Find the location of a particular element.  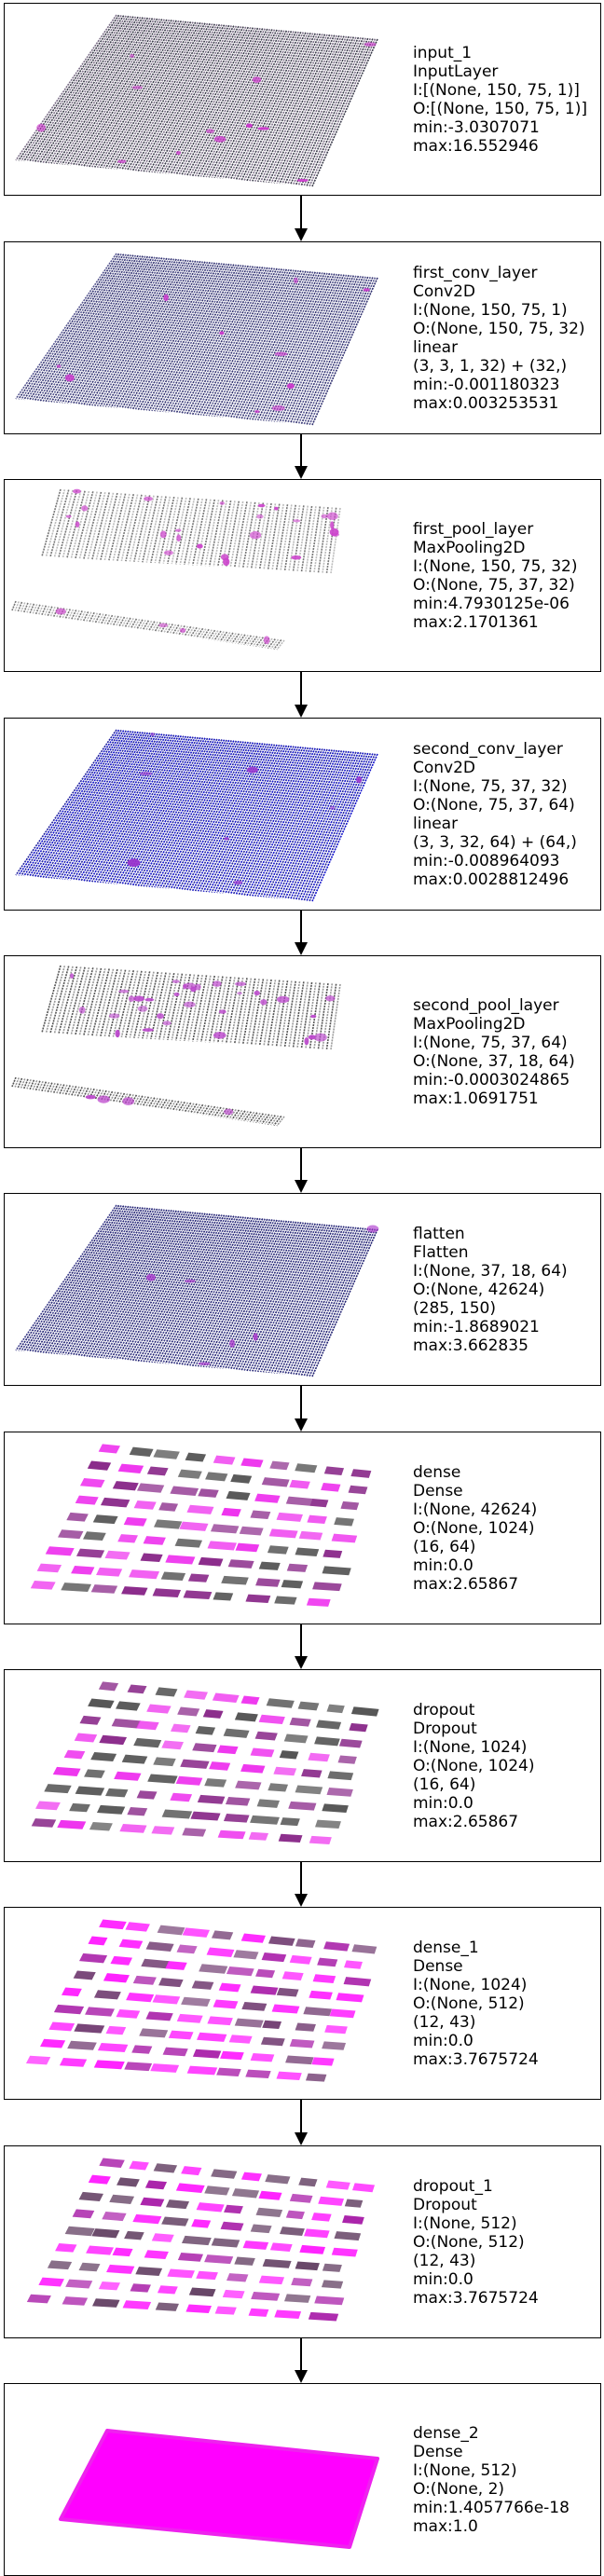

output-plane is located at coordinates (219, 2489).